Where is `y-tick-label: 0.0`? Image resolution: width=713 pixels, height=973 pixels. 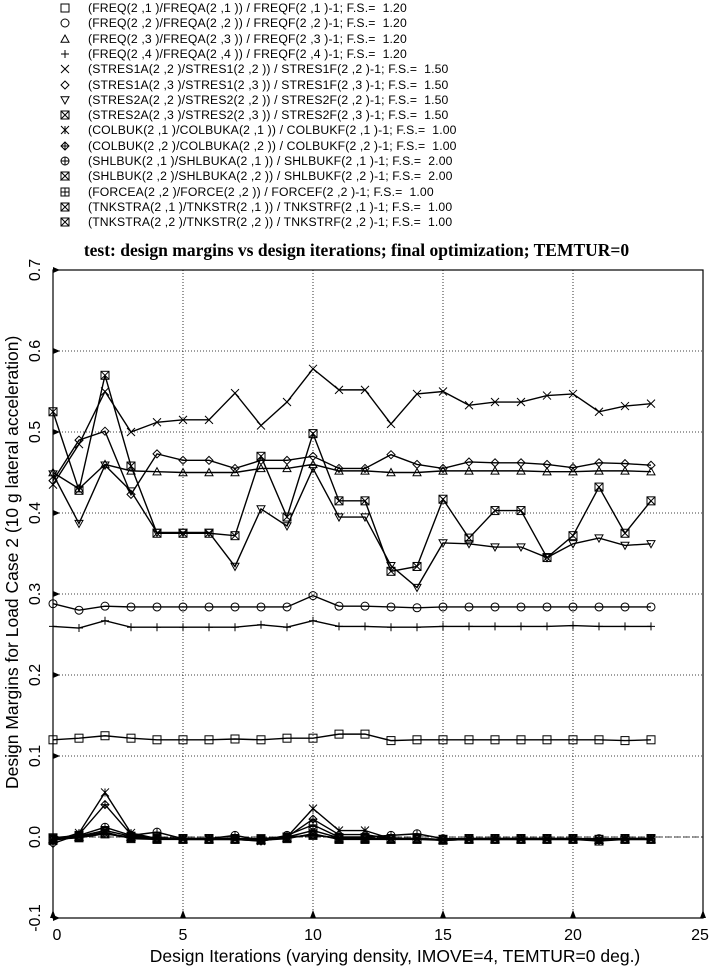 y-tick-label: 0.0 is located at coordinates (35, 837).